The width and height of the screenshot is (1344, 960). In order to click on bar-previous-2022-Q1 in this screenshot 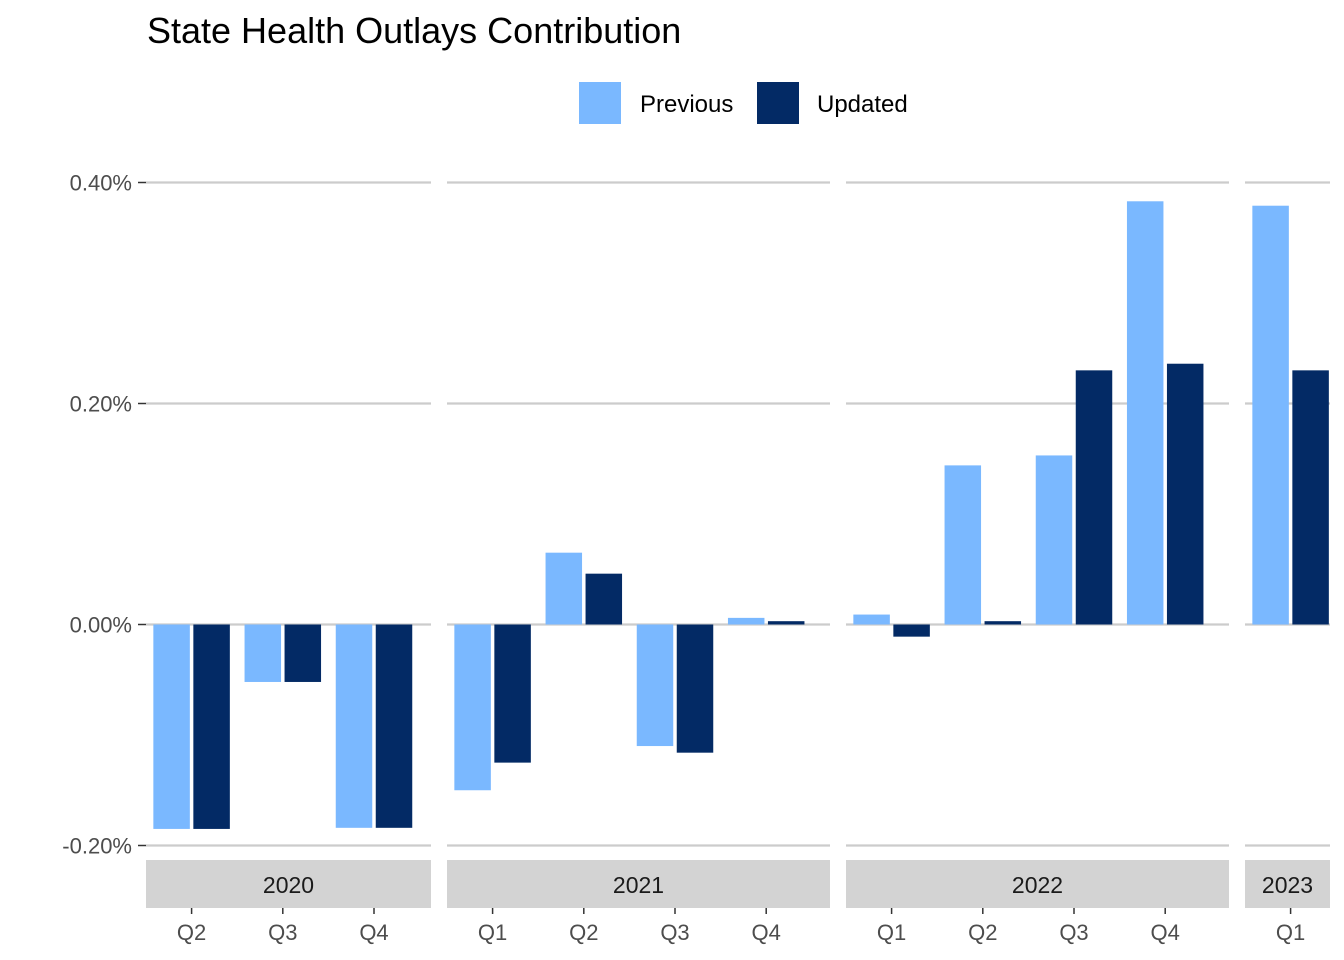, I will do `click(871, 619)`.